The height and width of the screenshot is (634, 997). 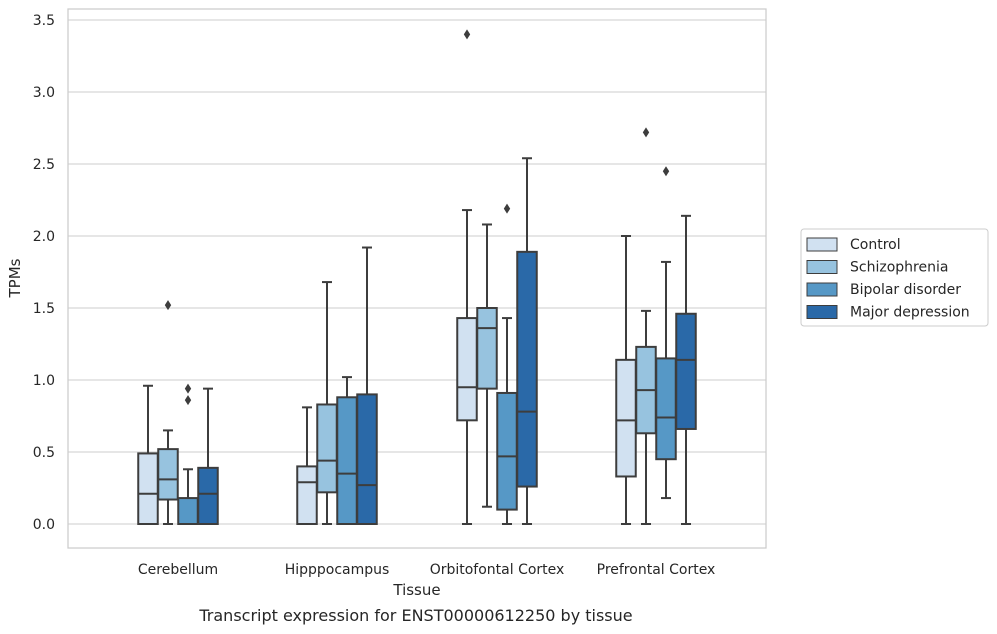 What do you see at coordinates (416, 590) in the screenshot?
I see `x-axis-label: Tissue` at bounding box center [416, 590].